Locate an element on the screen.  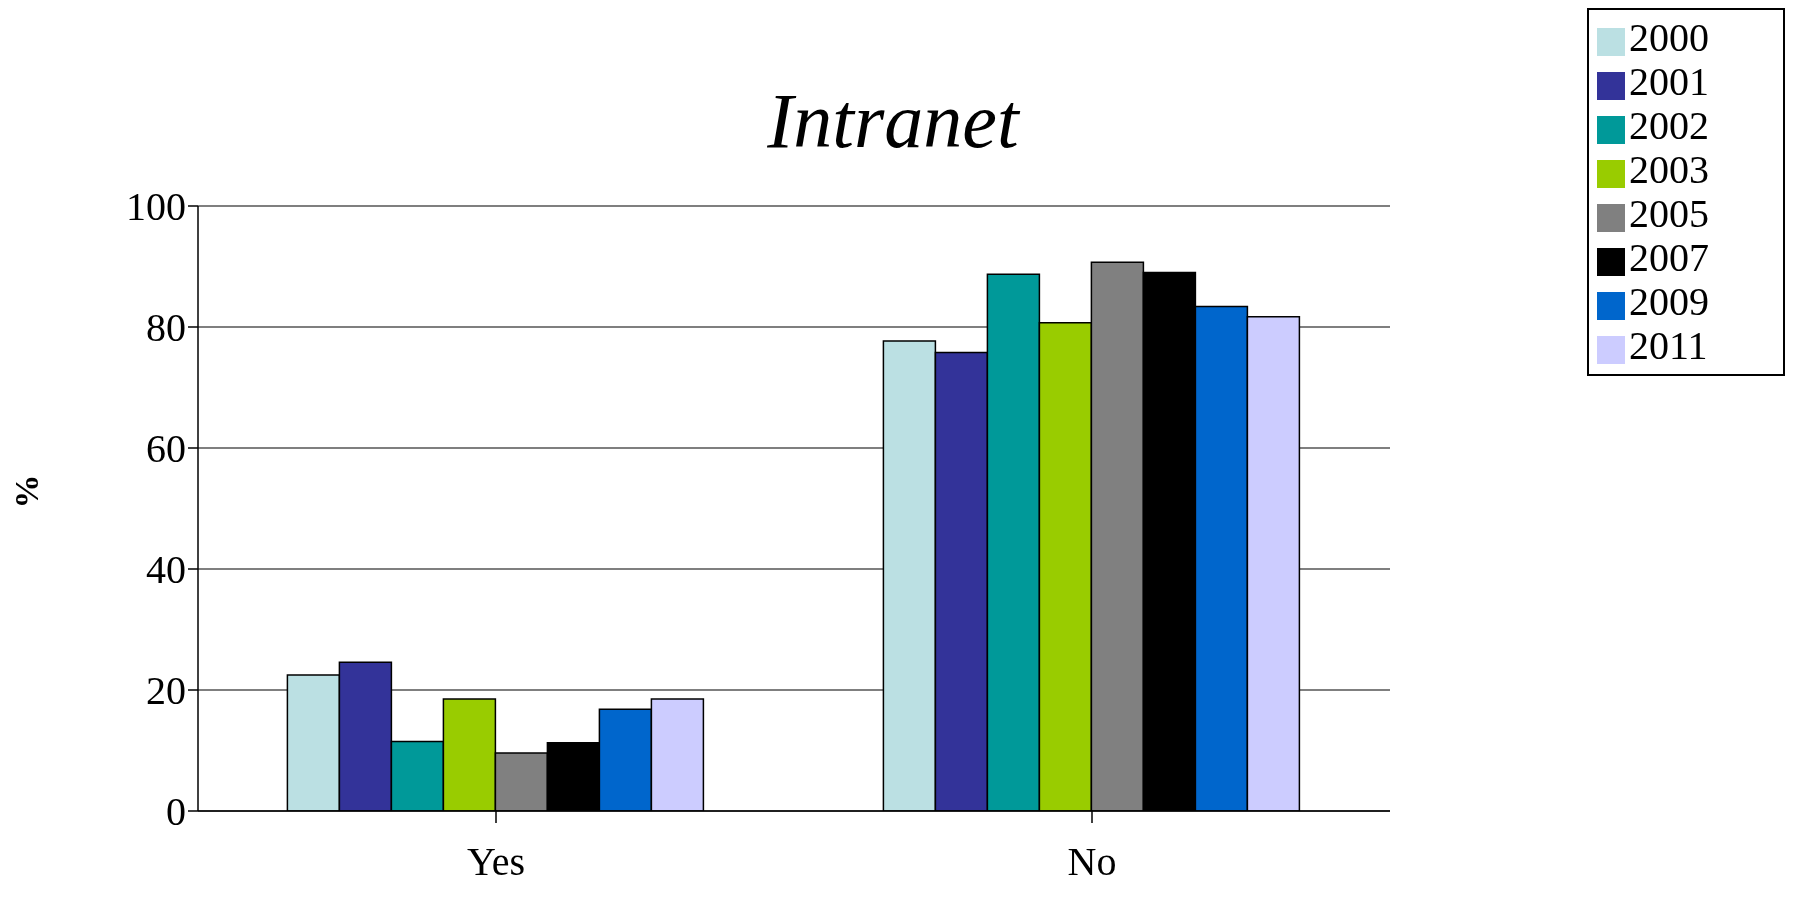
legend-label: 2011 is located at coordinates (1668, 345).